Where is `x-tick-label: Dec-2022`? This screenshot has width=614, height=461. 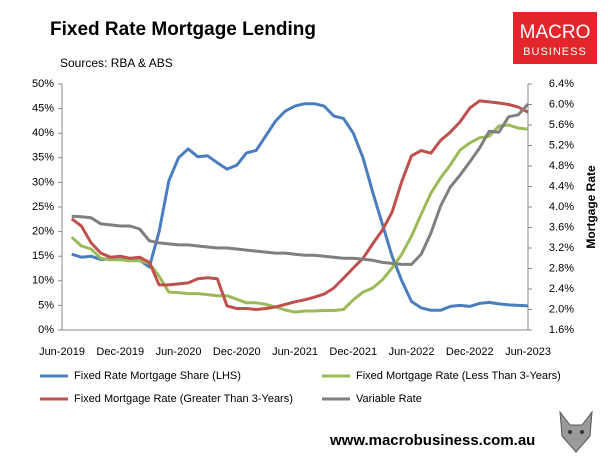 x-tick-label: Dec-2022 is located at coordinates (470, 352).